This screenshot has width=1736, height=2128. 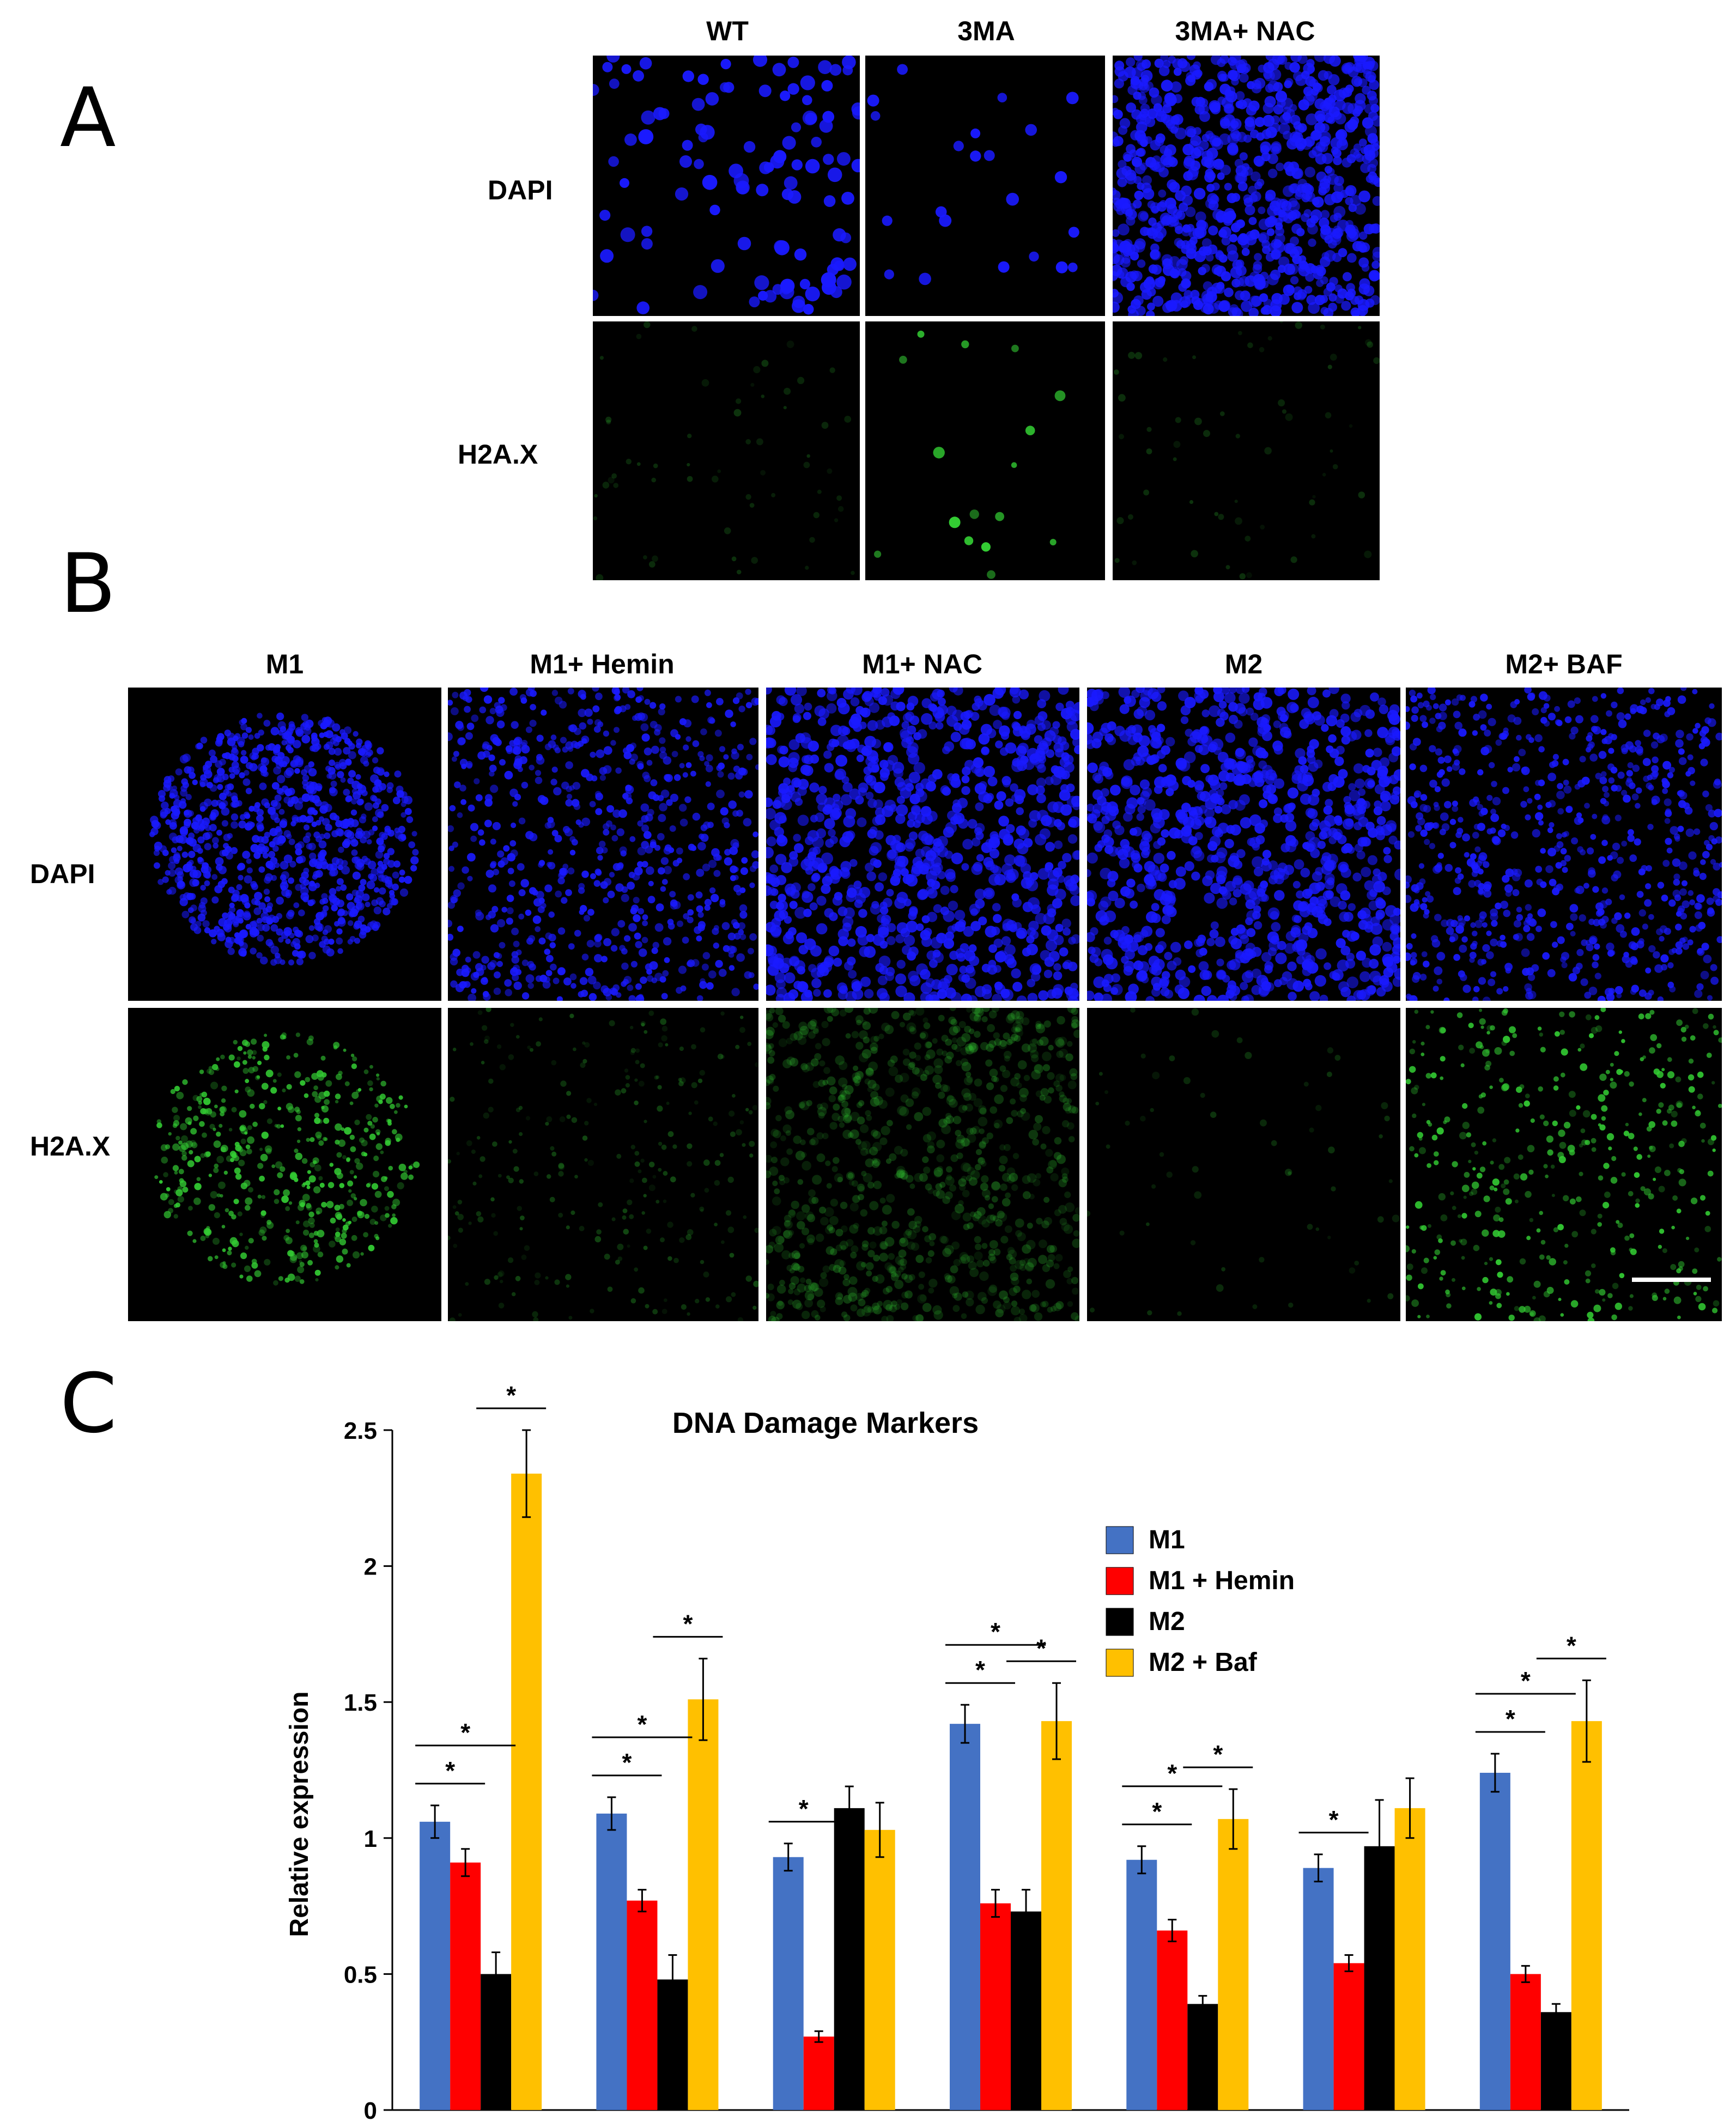 What do you see at coordinates (1011, 2127) in the screenshot?
I see `x-tick-label: RAD23` at bounding box center [1011, 2127].